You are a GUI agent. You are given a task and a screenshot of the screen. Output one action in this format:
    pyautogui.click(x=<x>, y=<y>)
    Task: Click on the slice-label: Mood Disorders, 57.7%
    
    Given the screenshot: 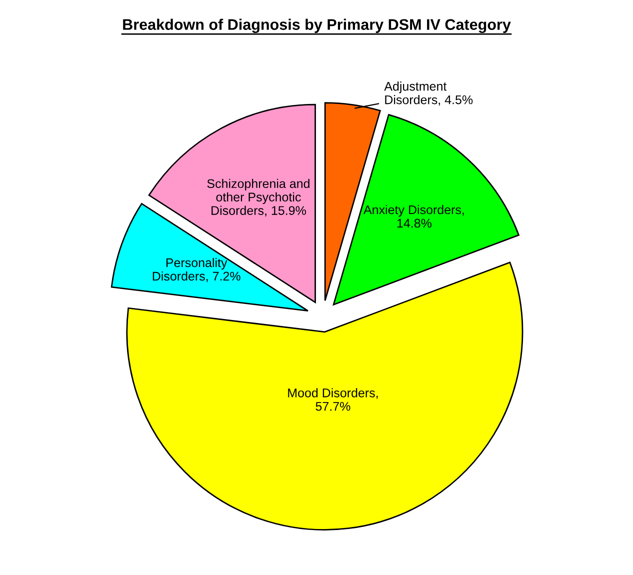 What is the action you would take?
    pyautogui.click(x=333, y=399)
    